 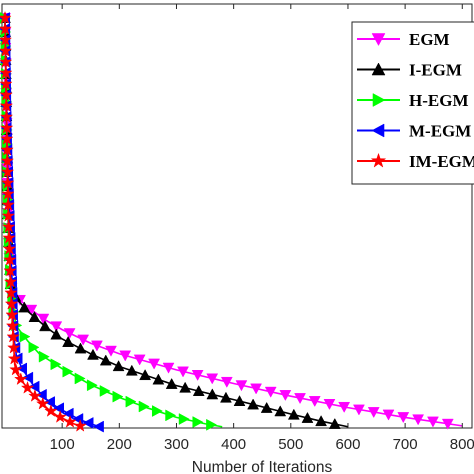 What do you see at coordinates (62, 444) in the screenshot?
I see `x-tick-label: 100` at bounding box center [62, 444].